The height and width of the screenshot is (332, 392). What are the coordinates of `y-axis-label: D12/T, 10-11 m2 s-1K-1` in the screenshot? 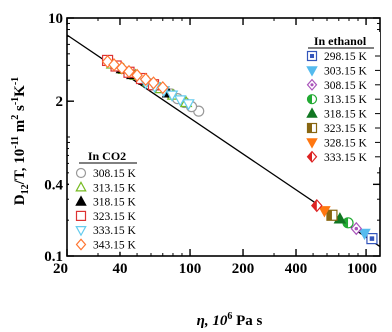 It's located at (20, 141).